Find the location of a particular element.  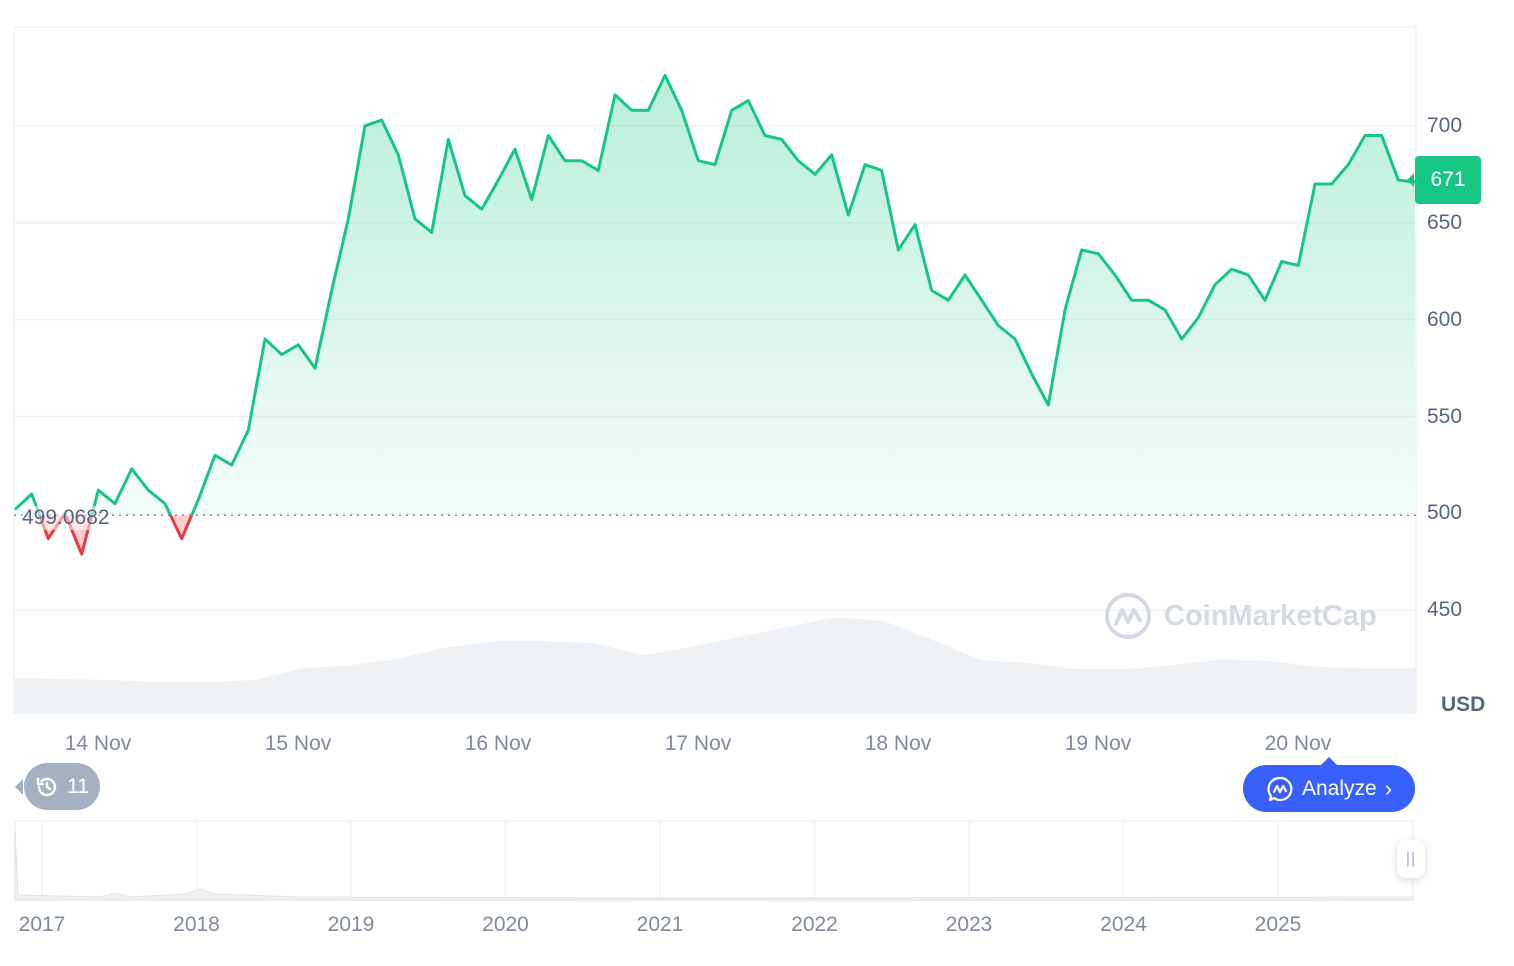

navigator-handle: || is located at coordinates (1411, 859).